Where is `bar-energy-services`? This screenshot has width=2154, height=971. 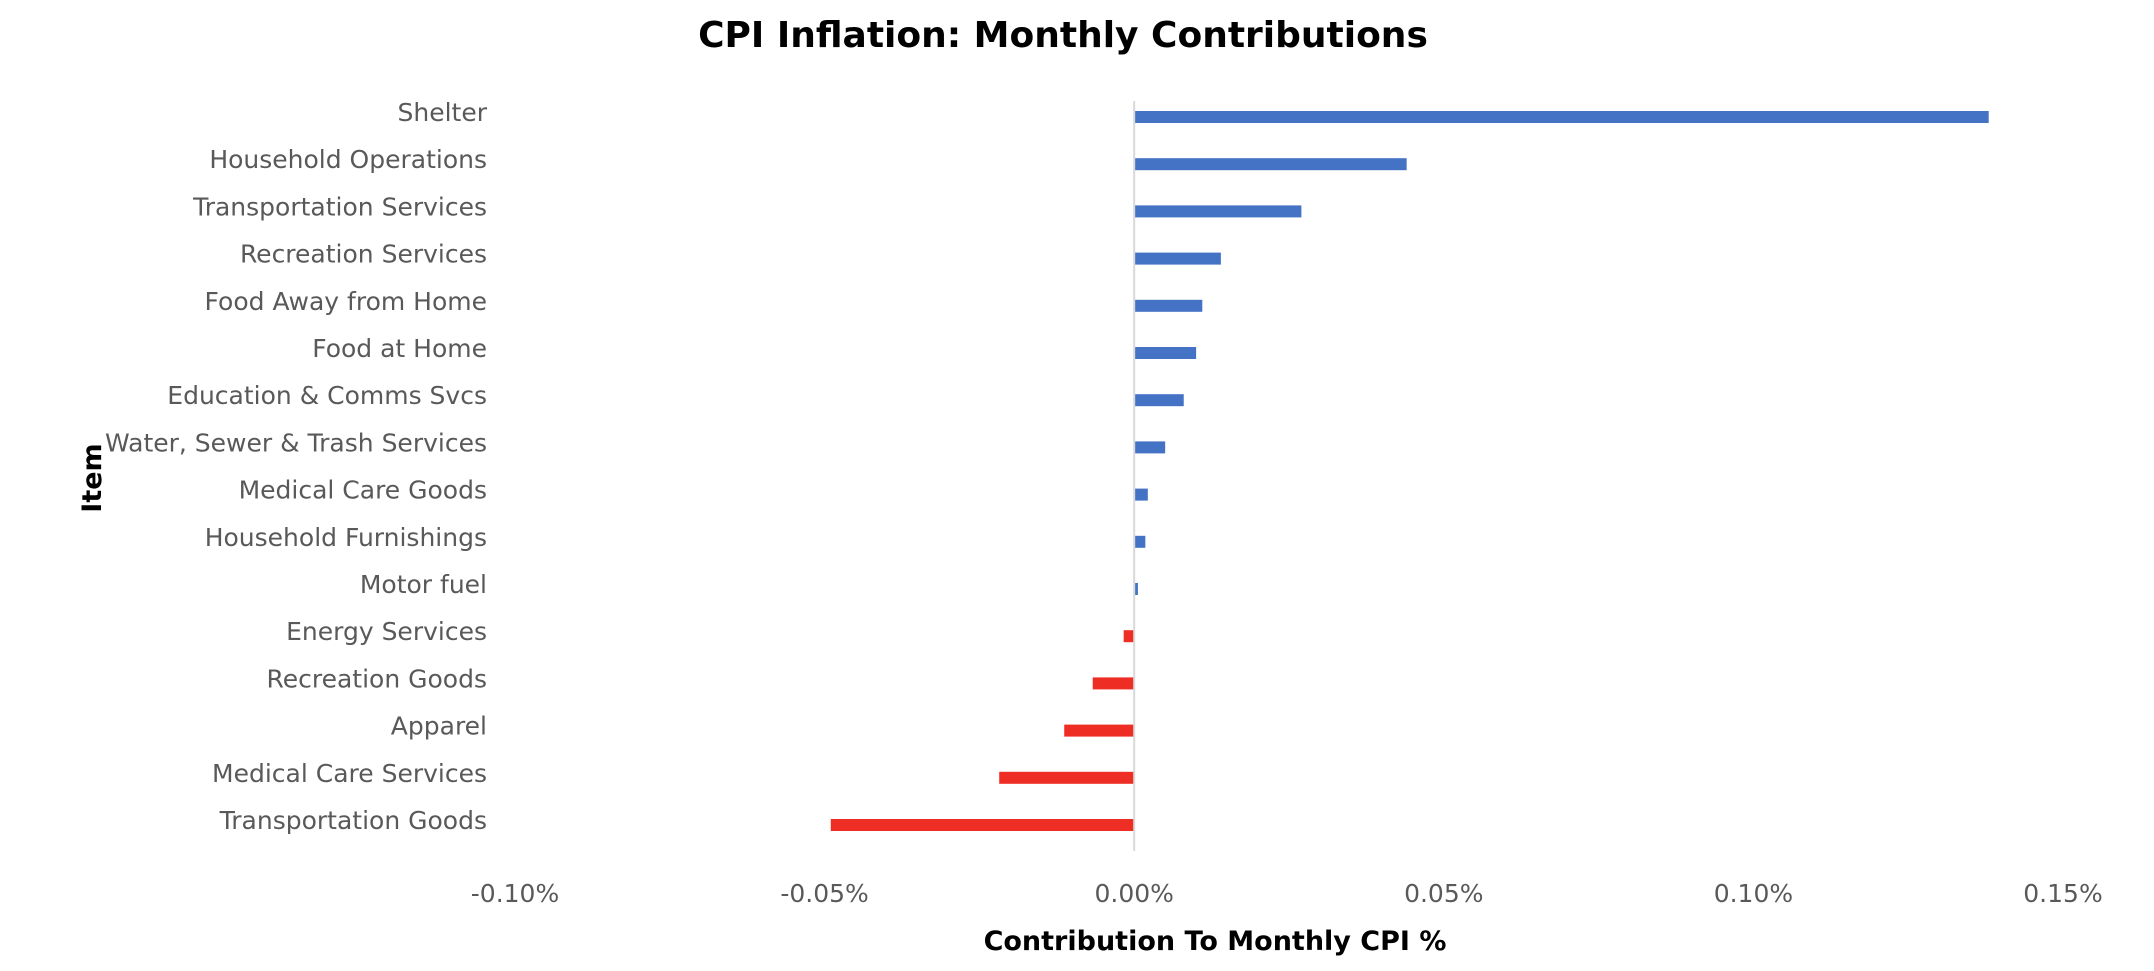 bar-energy-services is located at coordinates (1129, 636).